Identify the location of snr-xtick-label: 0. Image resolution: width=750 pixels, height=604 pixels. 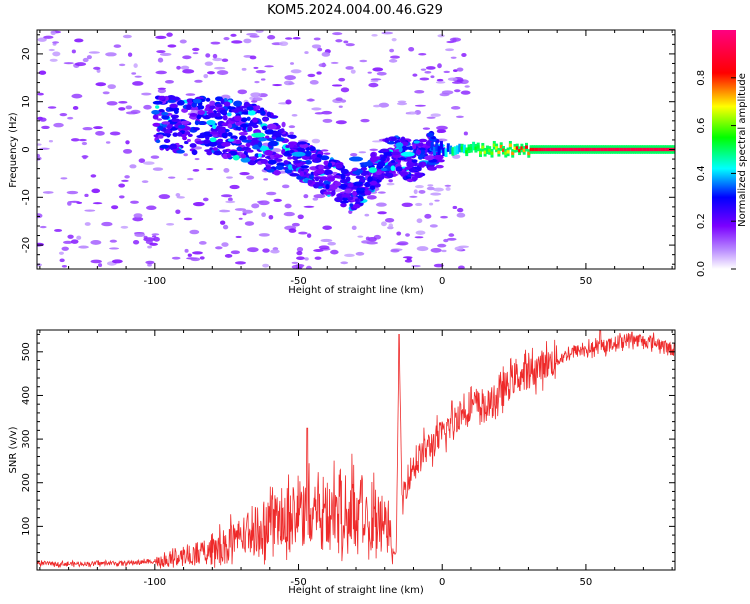
(442, 582).